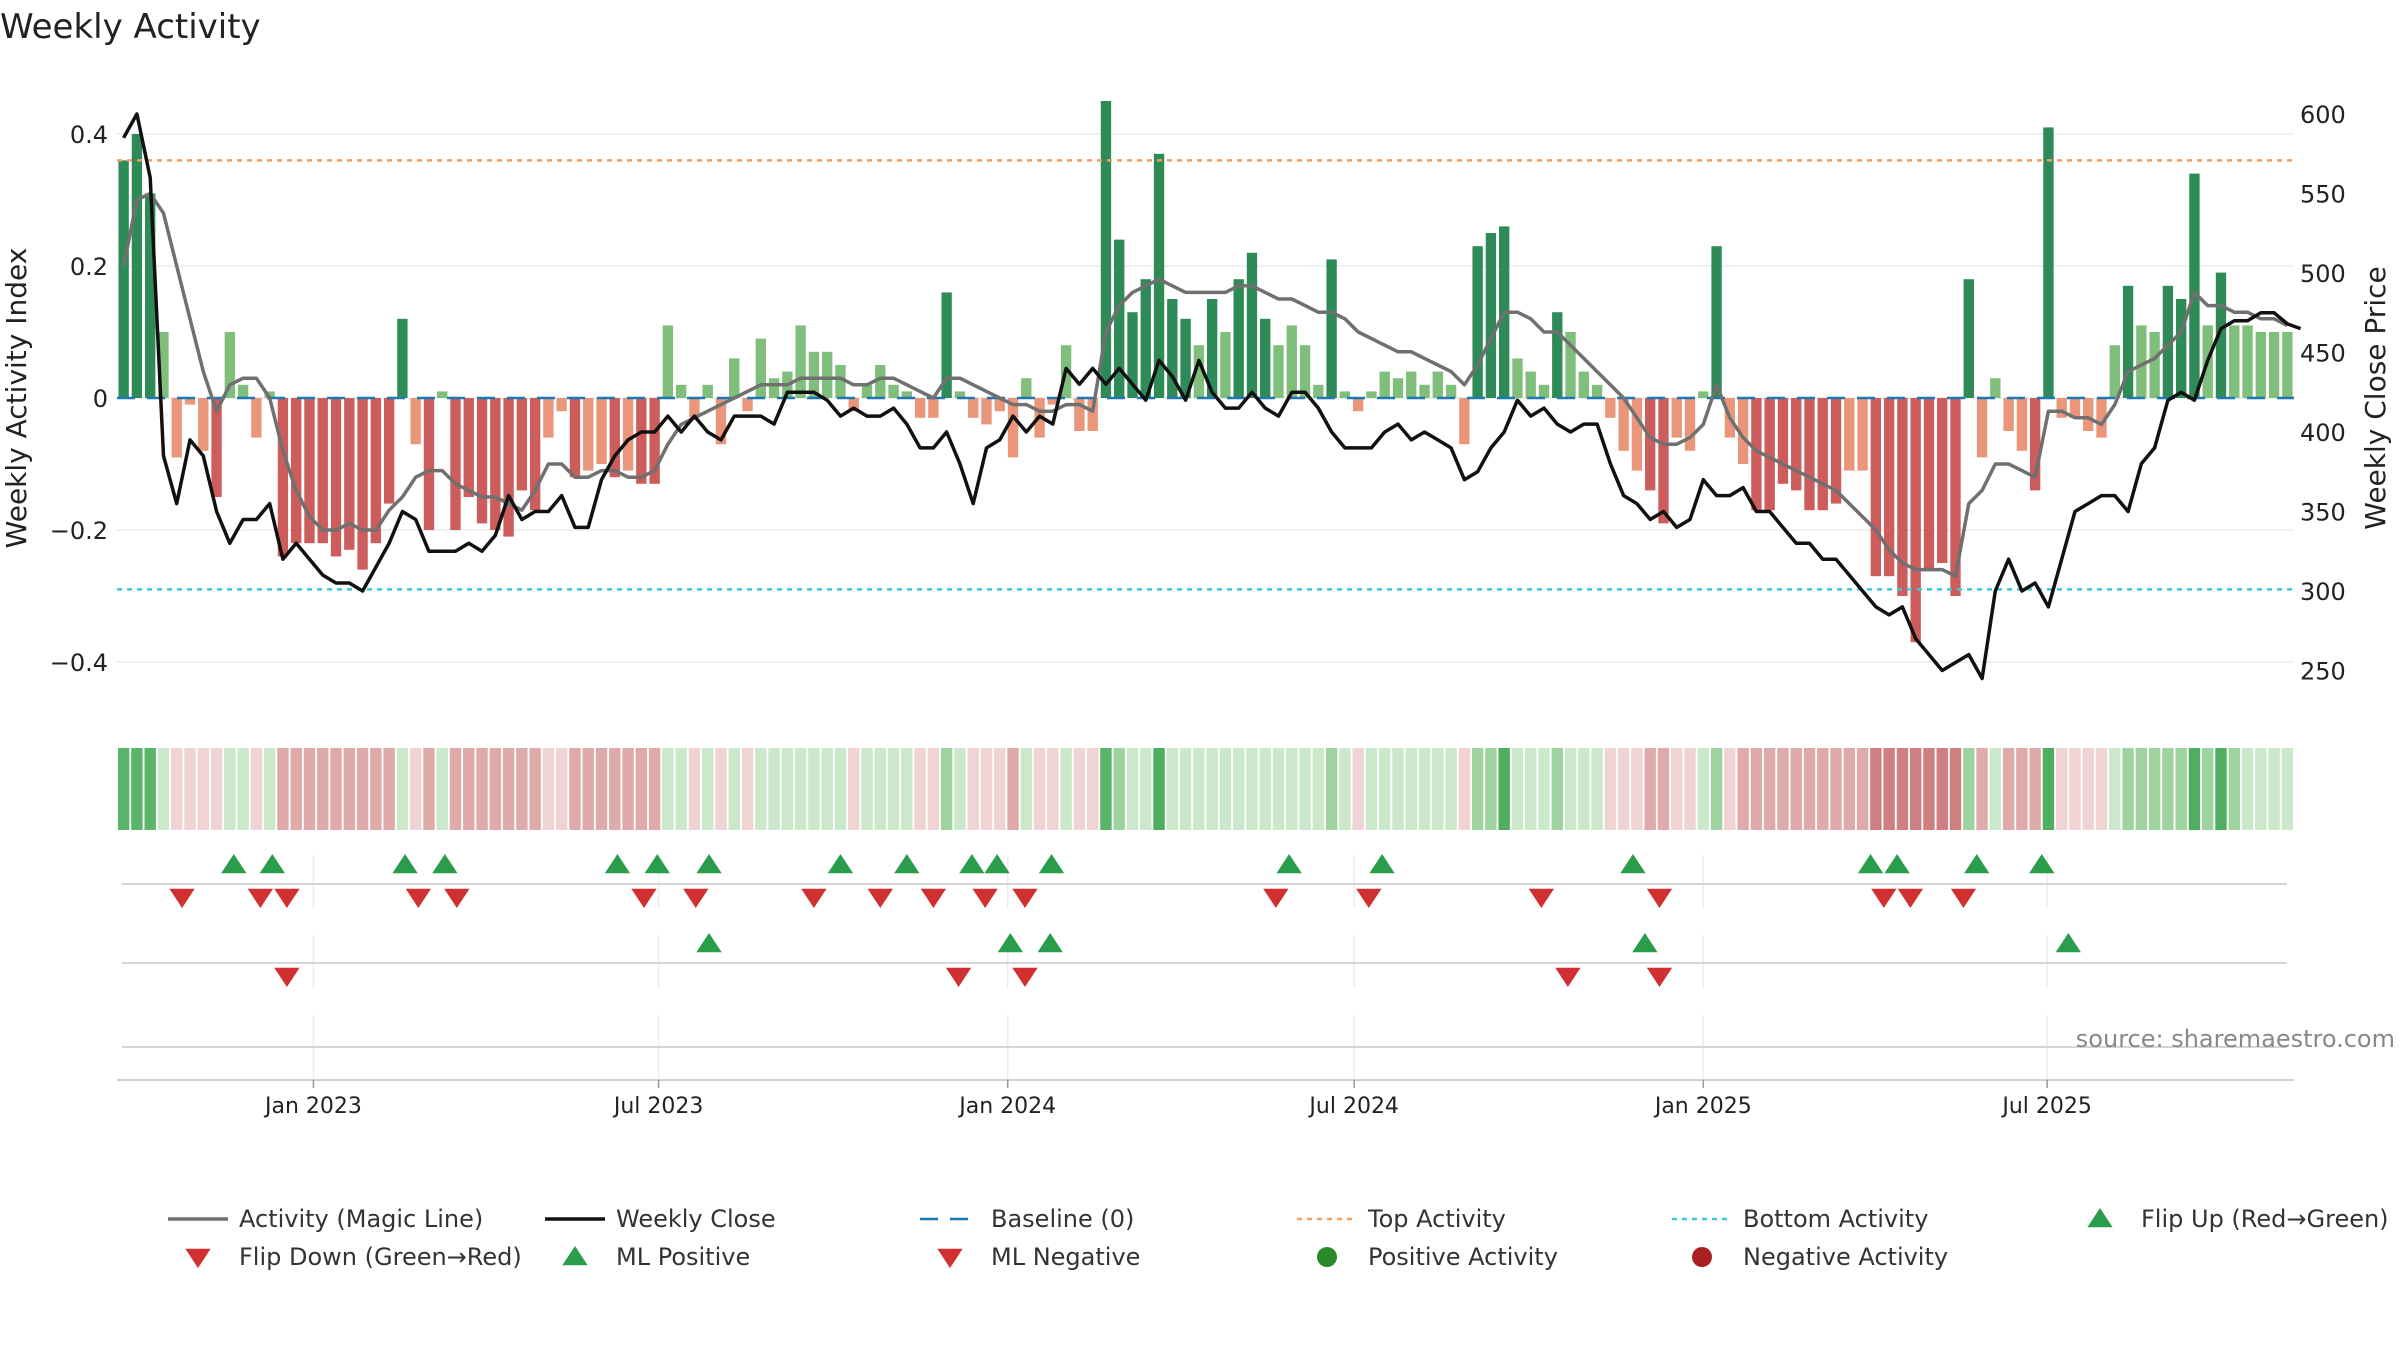 The image size is (2400, 1354). I want to click on y2-tick-label: 300, so click(2323, 592).